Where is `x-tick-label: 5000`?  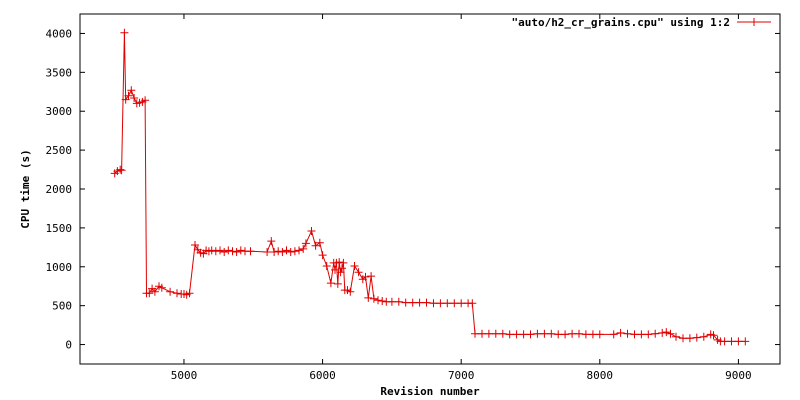
x-tick-label: 5000 is located at coordinates (184, 375).